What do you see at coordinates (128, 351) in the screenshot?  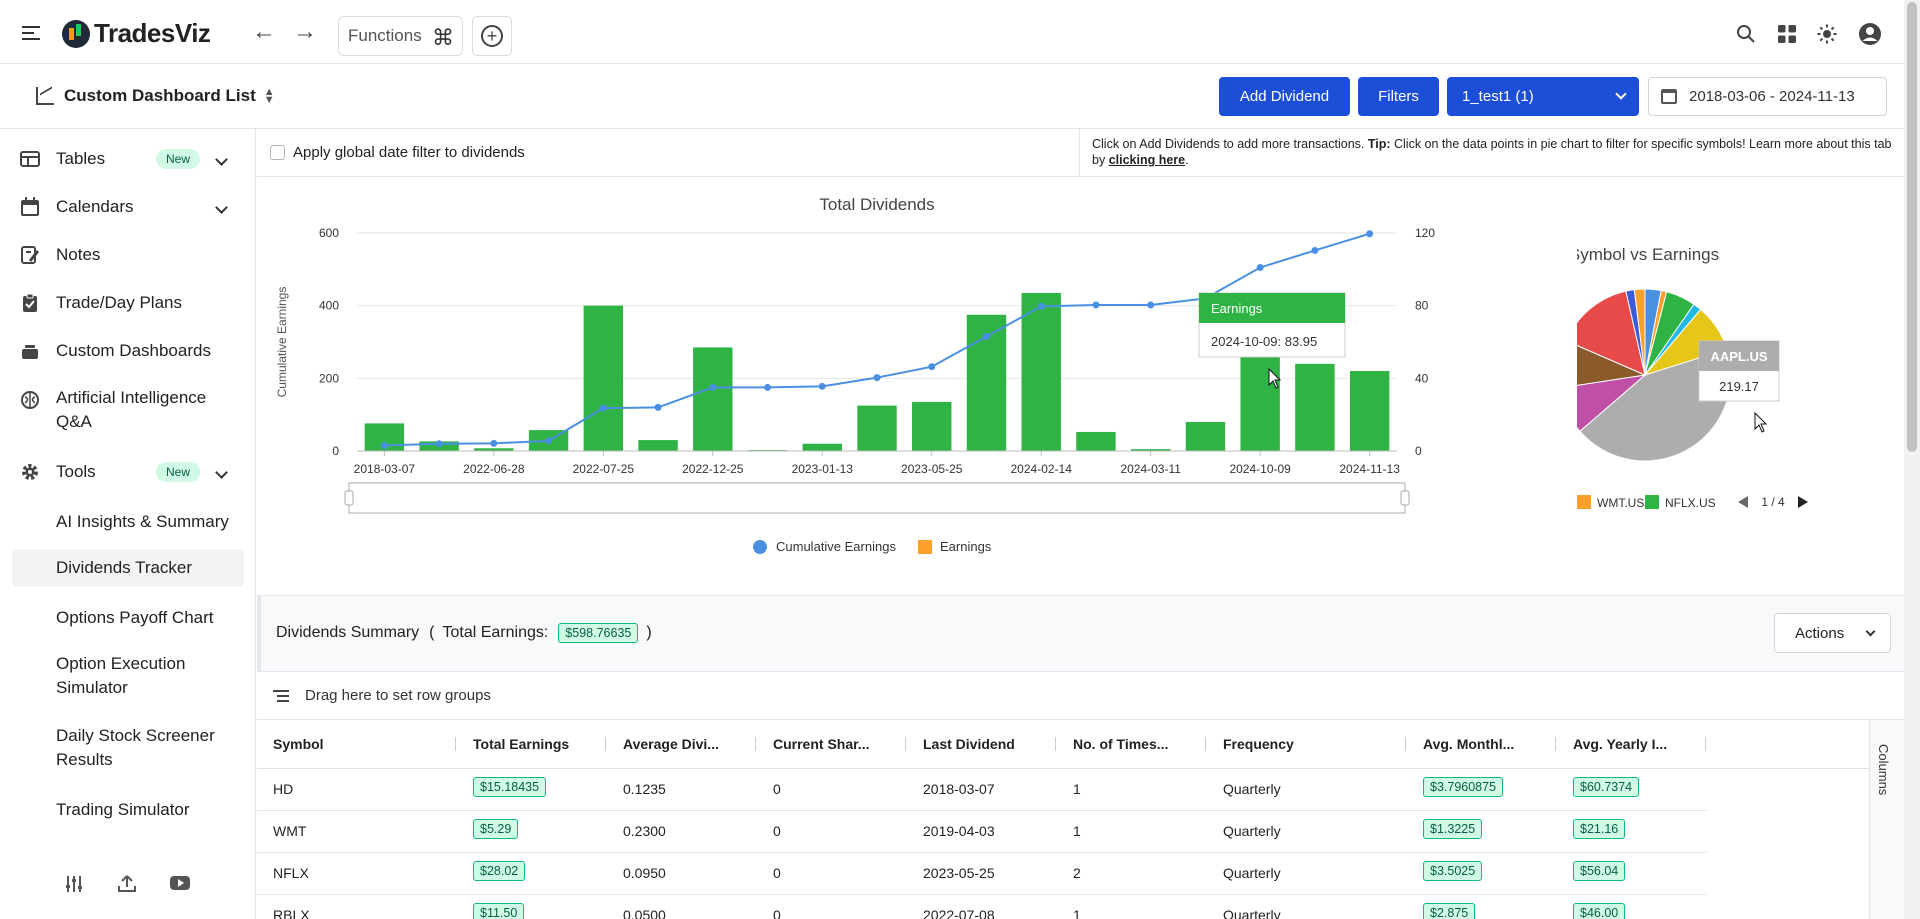 I see `sidebar-item-custom-dashboards: Custom Dashboards` at bounding box center [128, 351].